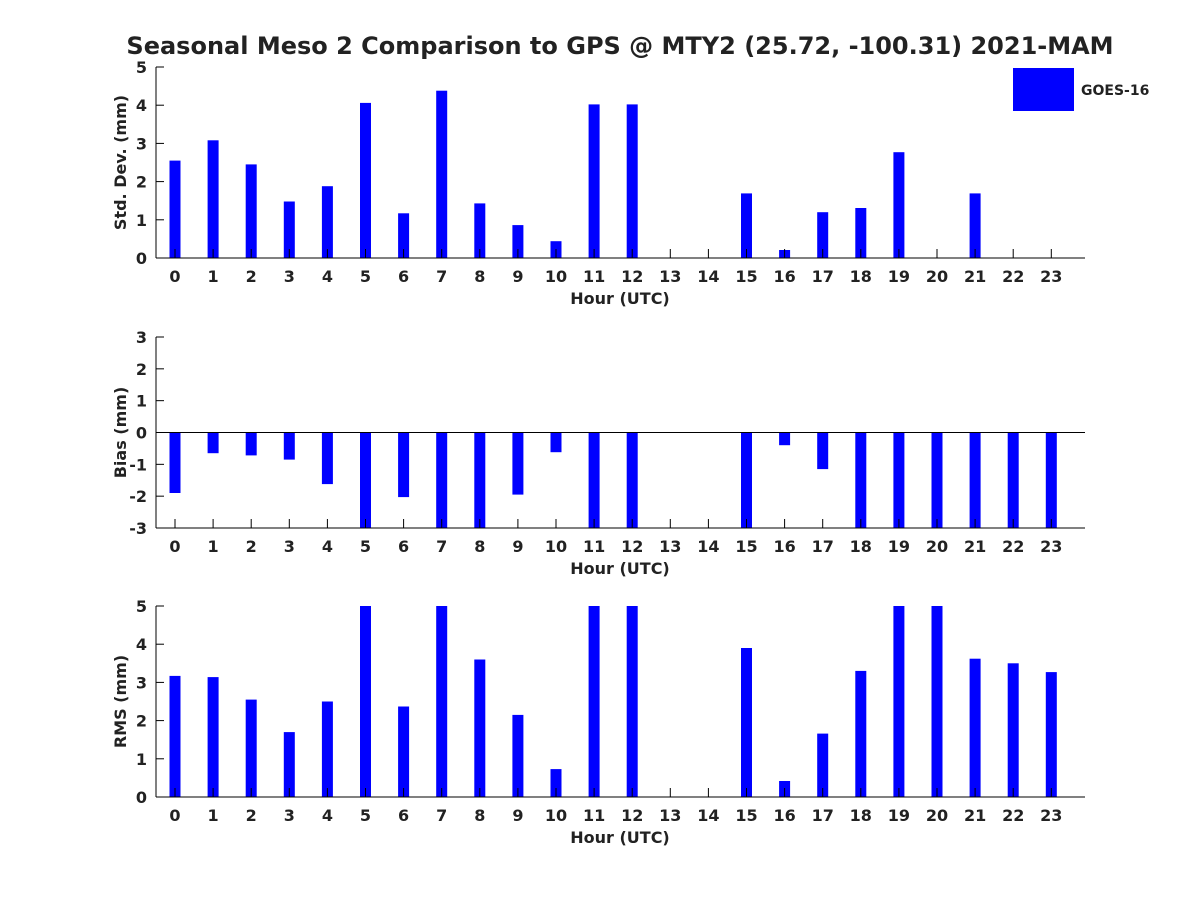 The image size is (1200, 900). I want to click on y-tick-label: -2, so click(138, 496).